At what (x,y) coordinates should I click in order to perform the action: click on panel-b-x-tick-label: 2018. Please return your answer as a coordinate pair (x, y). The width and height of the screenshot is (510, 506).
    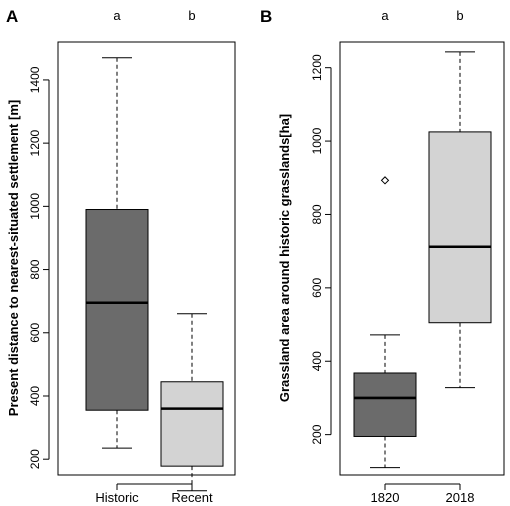
    Looking at the image, I should click on (460, 497).